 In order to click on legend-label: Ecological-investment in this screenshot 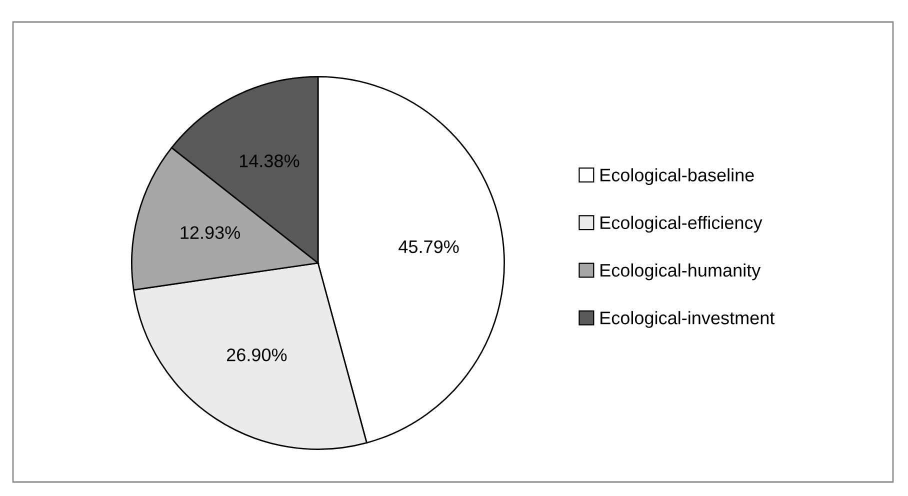, I will do `click(687, 319)`.